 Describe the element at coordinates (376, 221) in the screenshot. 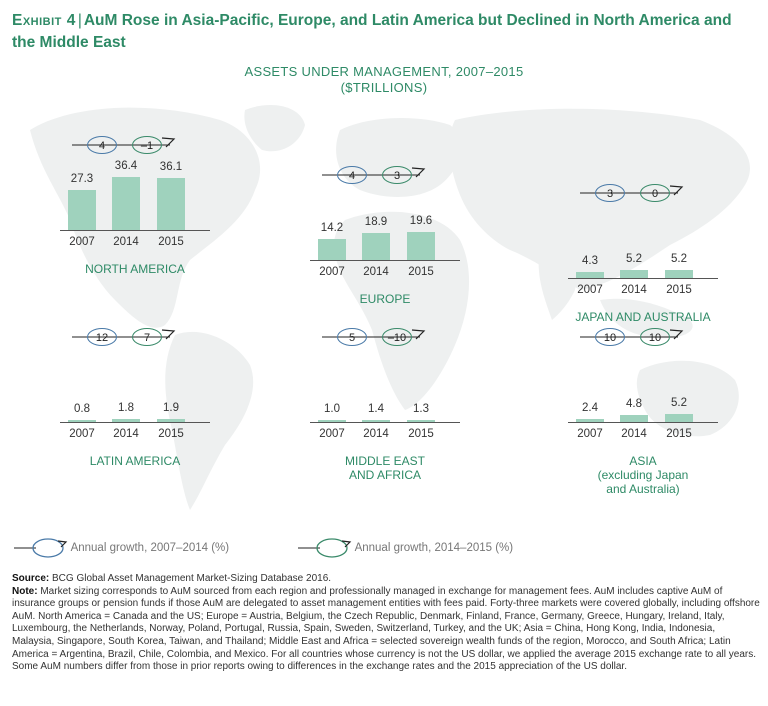

I see `bar-value-label: 18.9` at that location.